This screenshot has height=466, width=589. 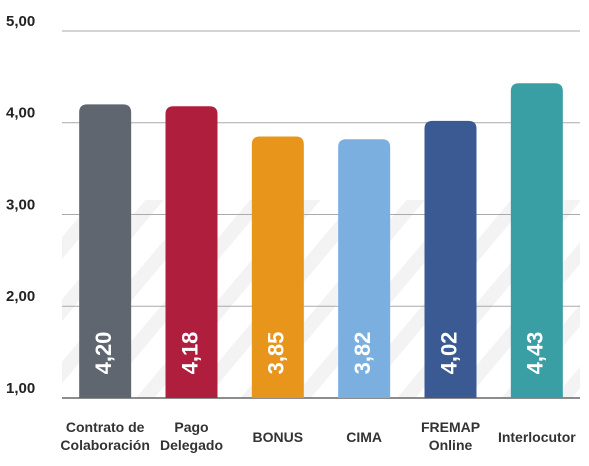 What do you see at coordinates (191, 445) in the screenshot?
I see `x-tick-label-line: Delegado` at bounding box center [191, 445].